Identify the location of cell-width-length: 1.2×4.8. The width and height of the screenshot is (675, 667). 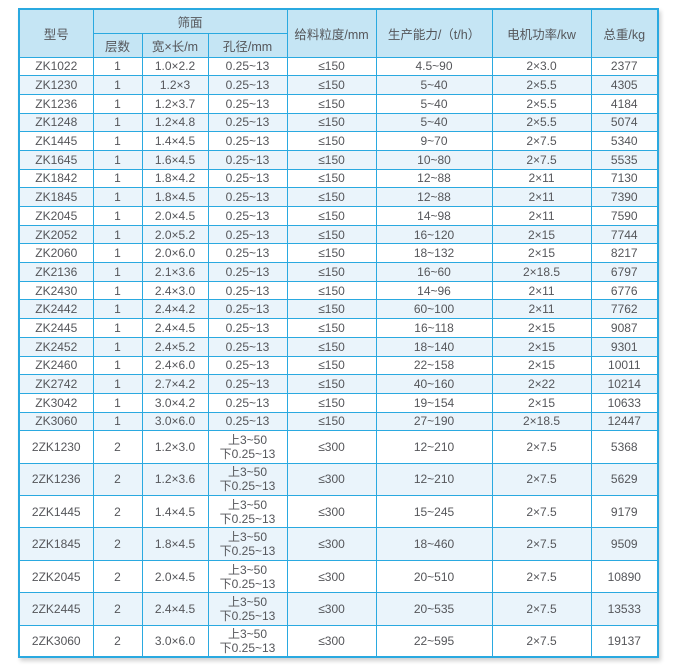
(175, 122).